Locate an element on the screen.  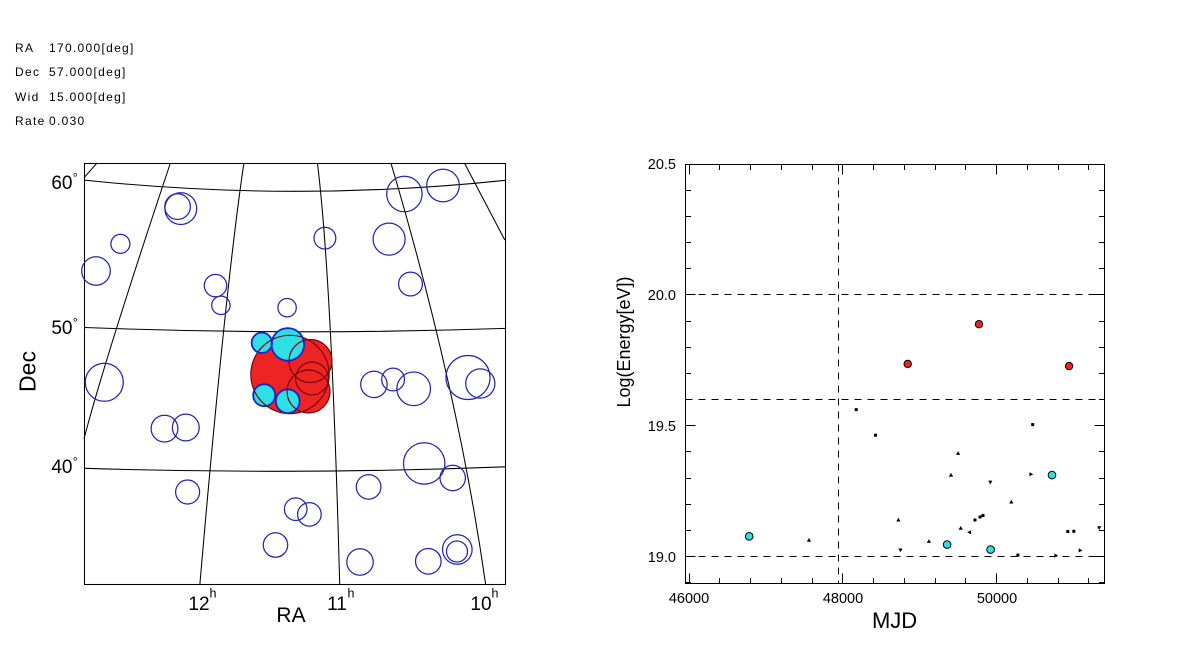
svg-text: 57.000[deg] is located at coordinates (88, 72).